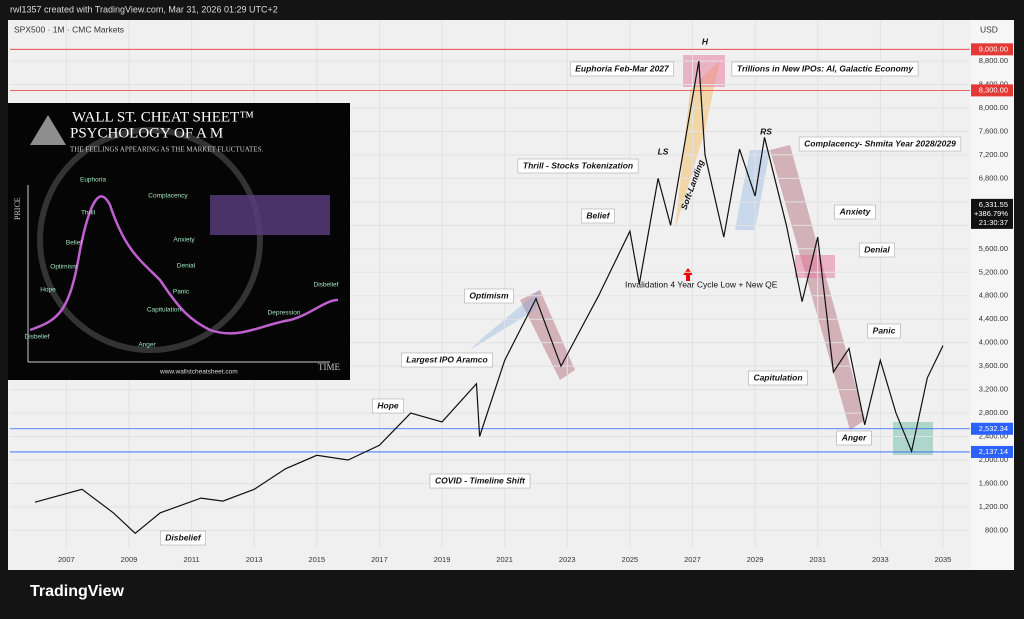 This screenshot has height=619, width=1024. What do you see at coordinates (150, 240) in the screenshot?
I see `inset-seal` at bounding box center [150, 240].